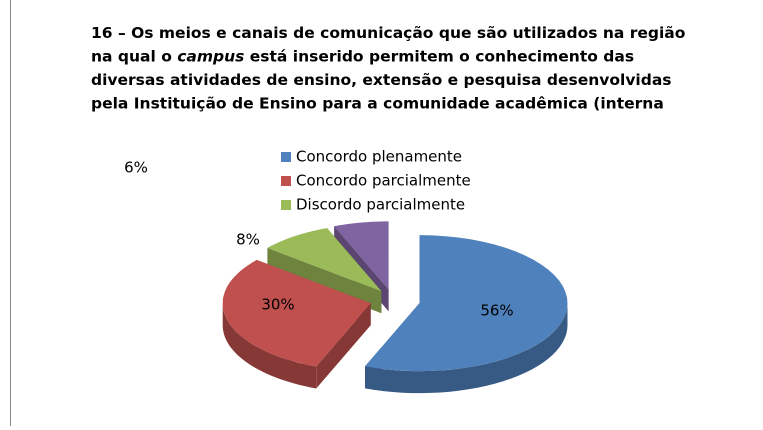  What do you see at coordinates (210, 56) in the screenshot?
I see `title-segment: campus` at bounding box center [210, 56].